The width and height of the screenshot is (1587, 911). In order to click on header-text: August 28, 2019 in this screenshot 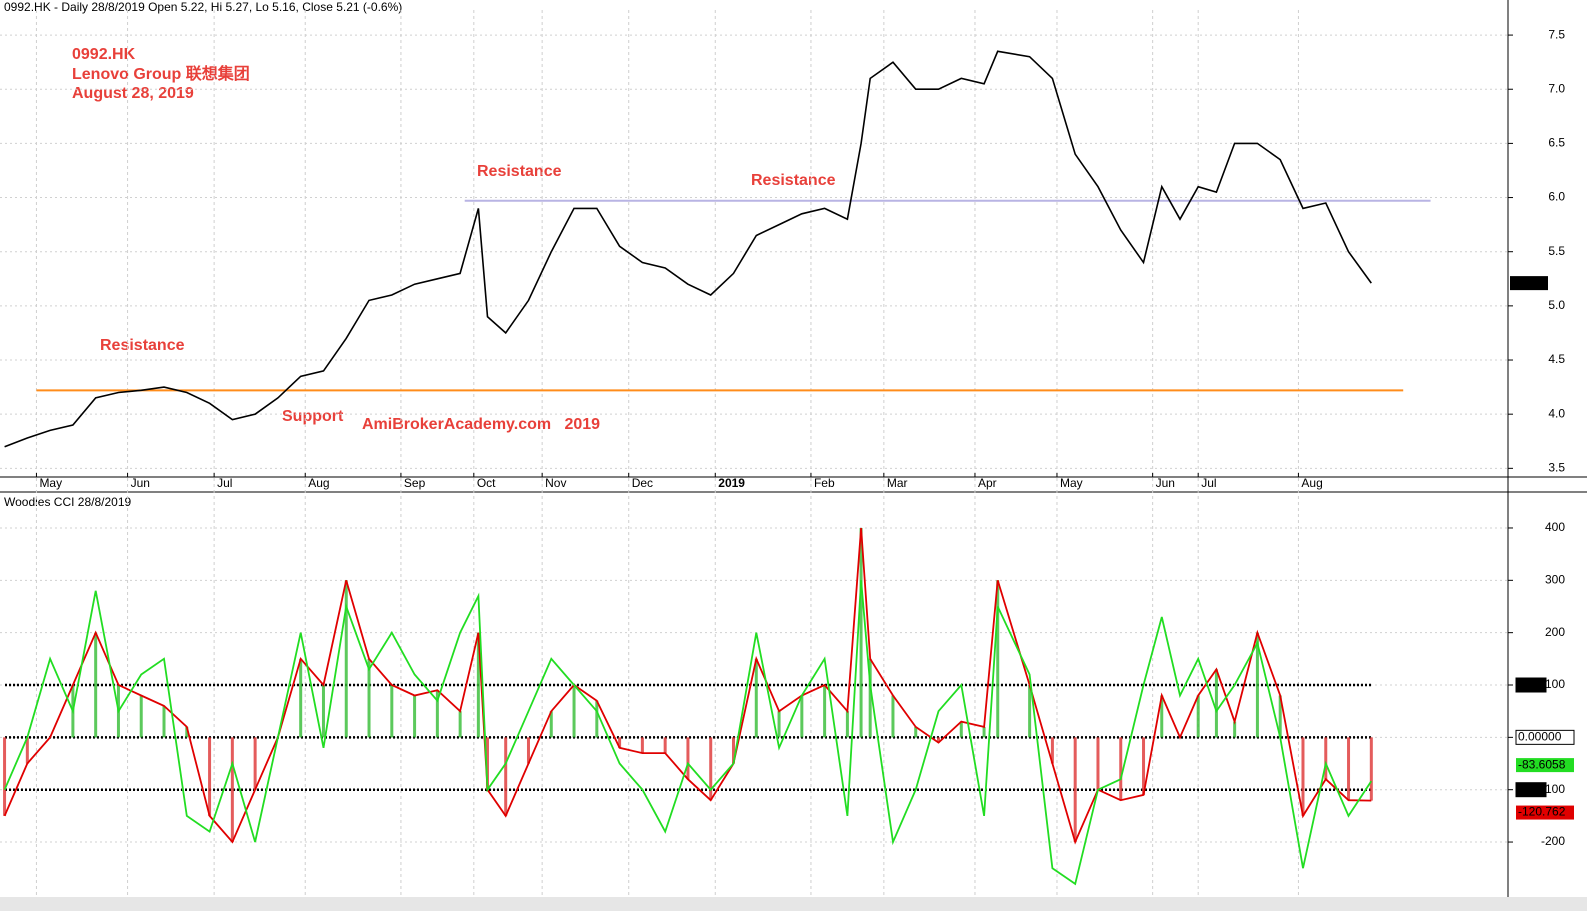, I will do `click(133, 93)`.